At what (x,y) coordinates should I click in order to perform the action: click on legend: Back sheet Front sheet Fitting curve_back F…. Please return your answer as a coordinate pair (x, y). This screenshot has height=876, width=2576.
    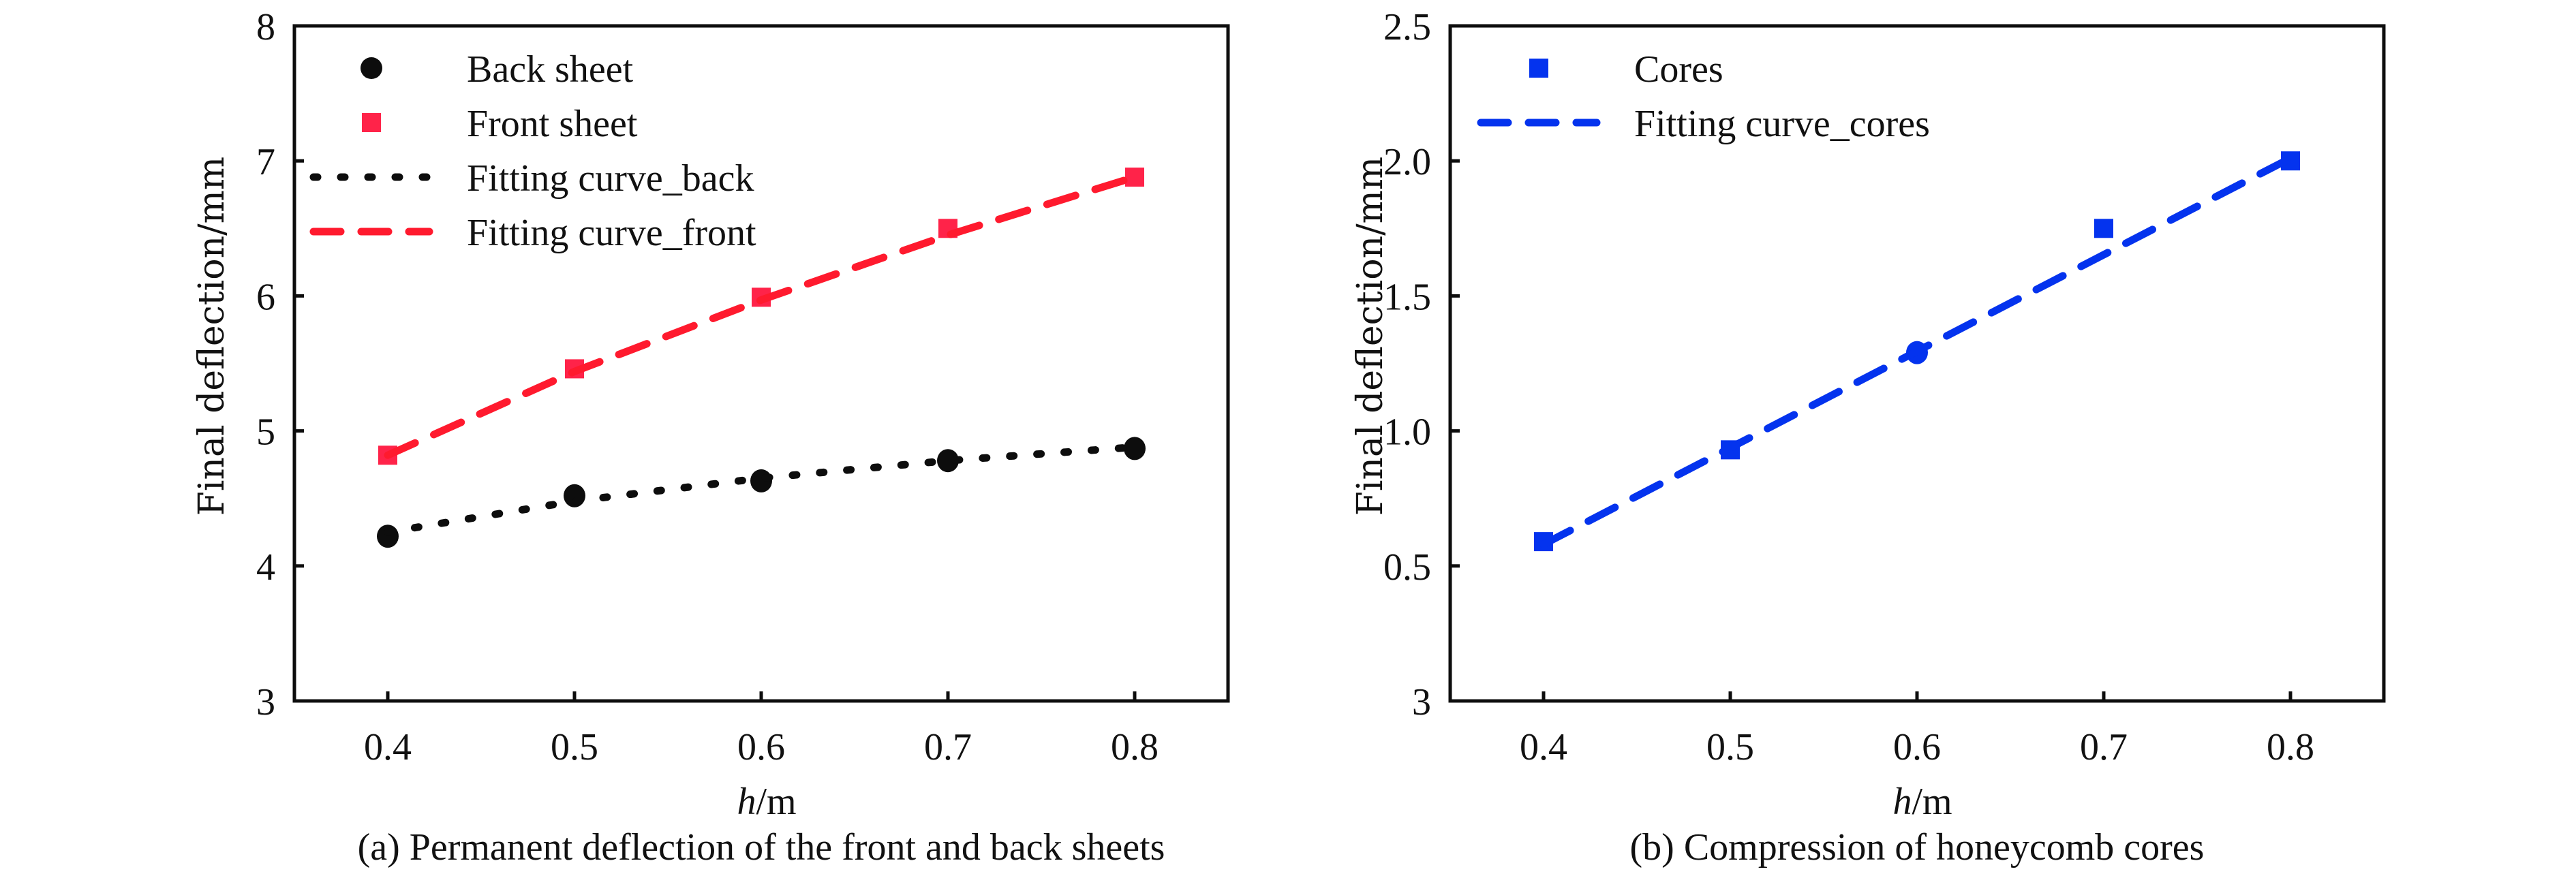
    Looking at the image, I should click on (532, 151).